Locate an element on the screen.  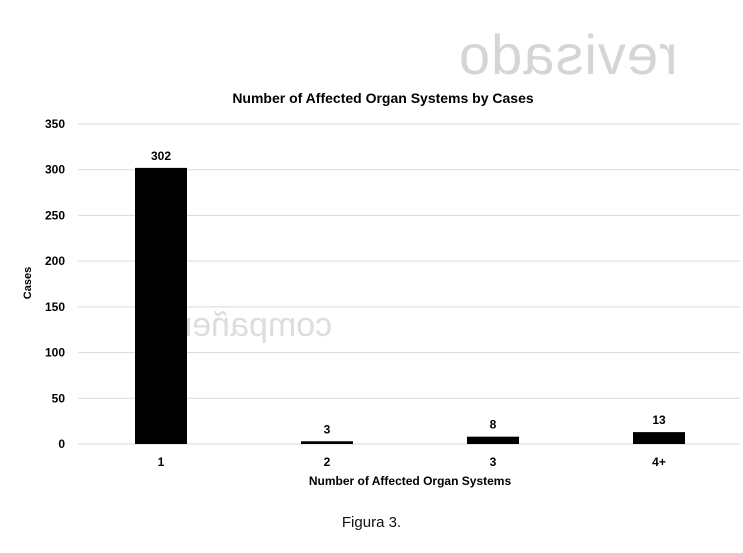
y-tick-label: 300 is located at coordinates (55, 170).